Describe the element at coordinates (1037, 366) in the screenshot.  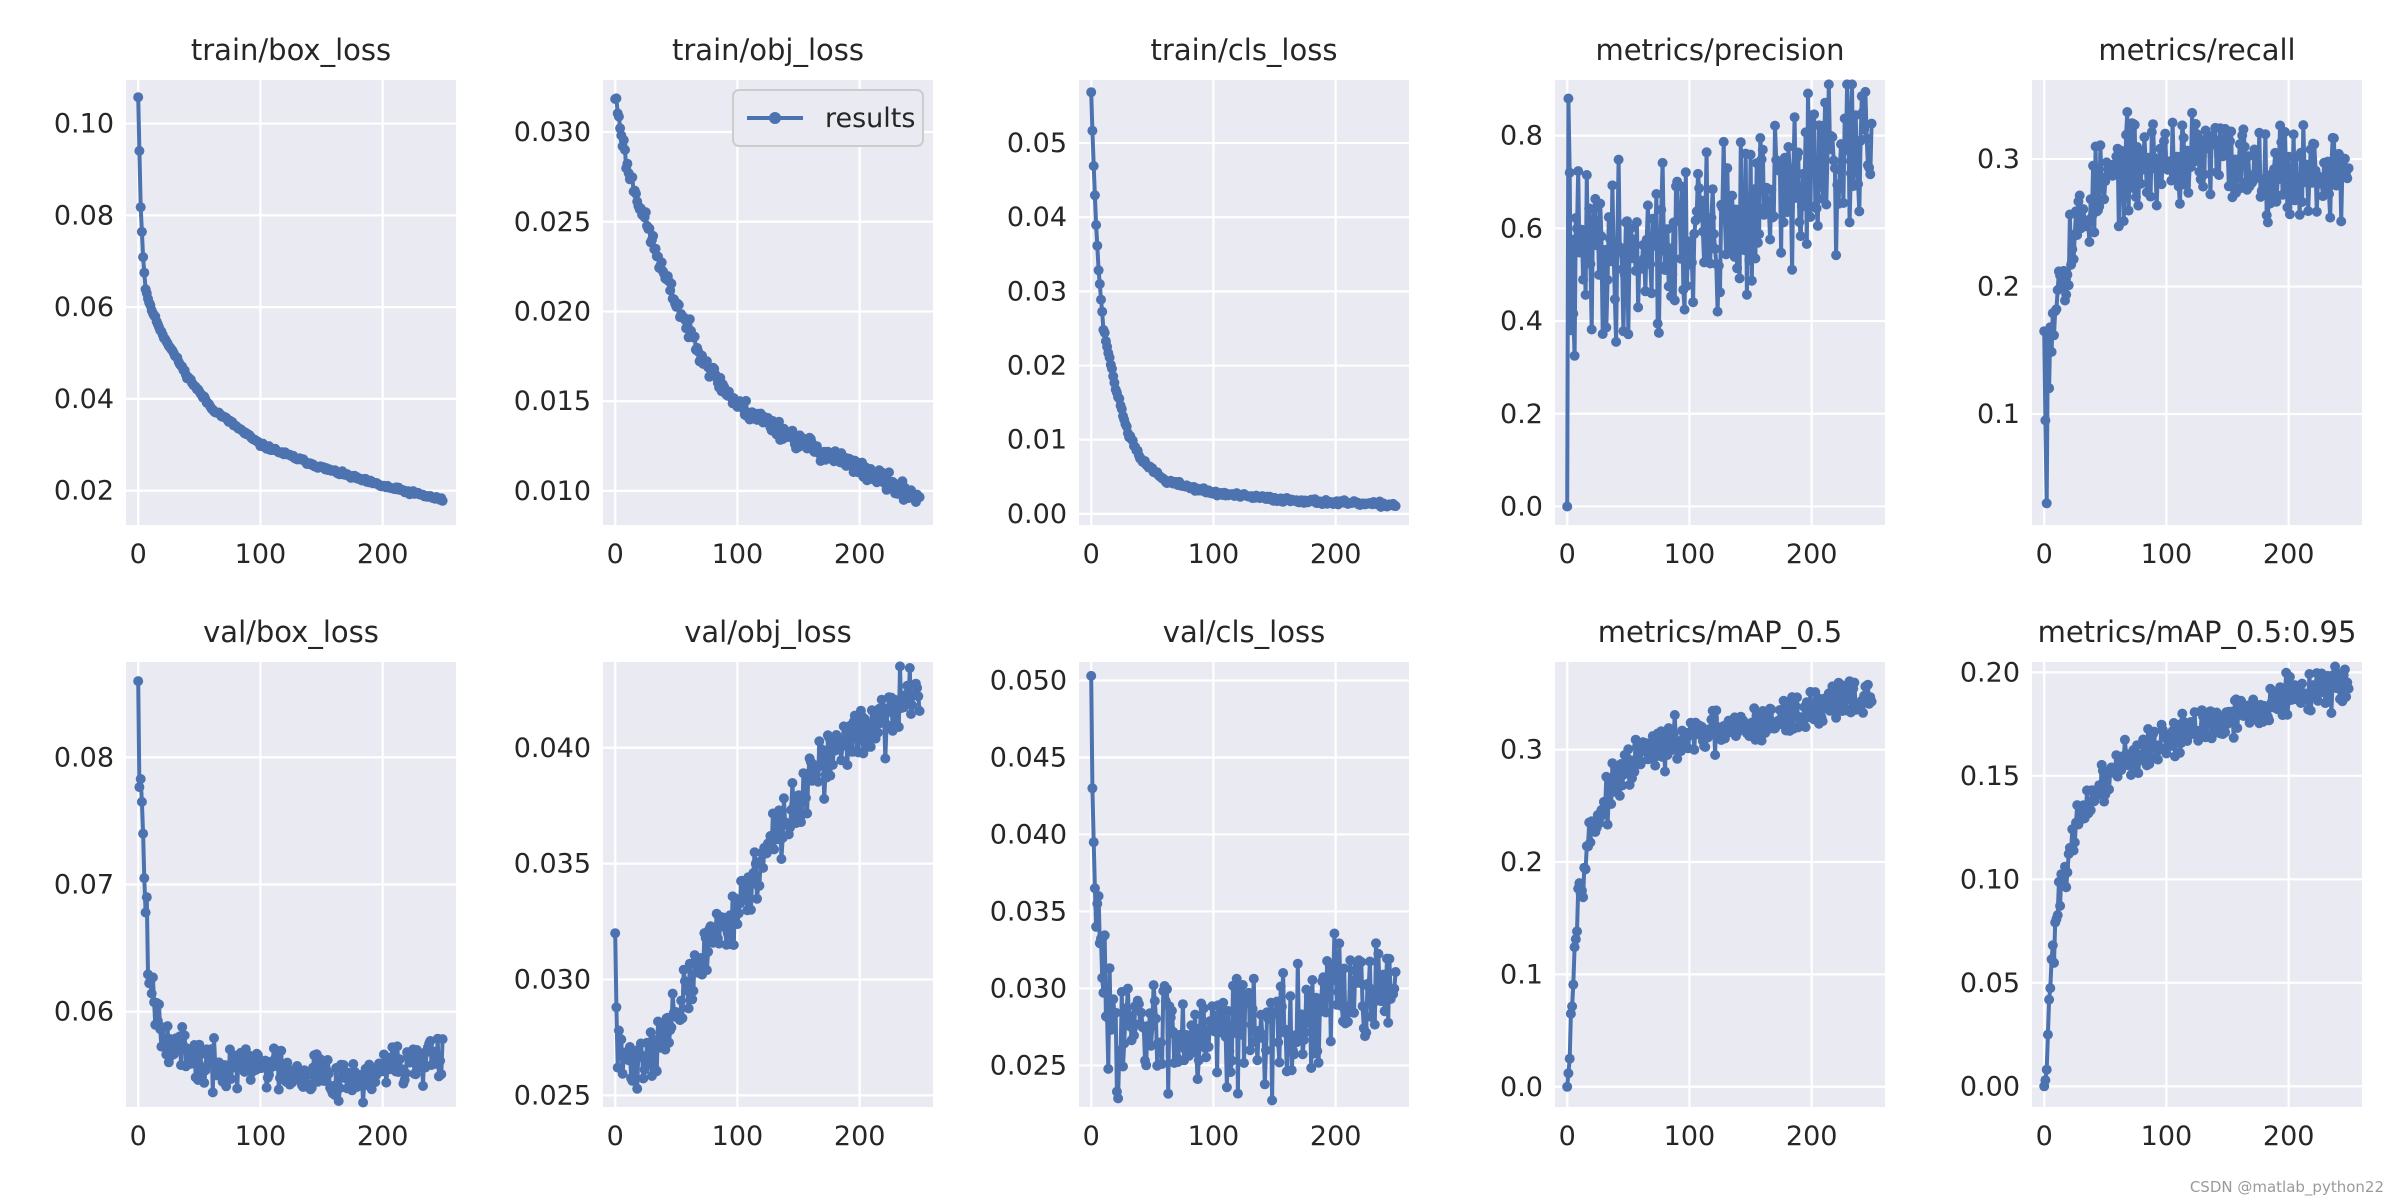
I see `y-tick-label: 0.02` at that location.